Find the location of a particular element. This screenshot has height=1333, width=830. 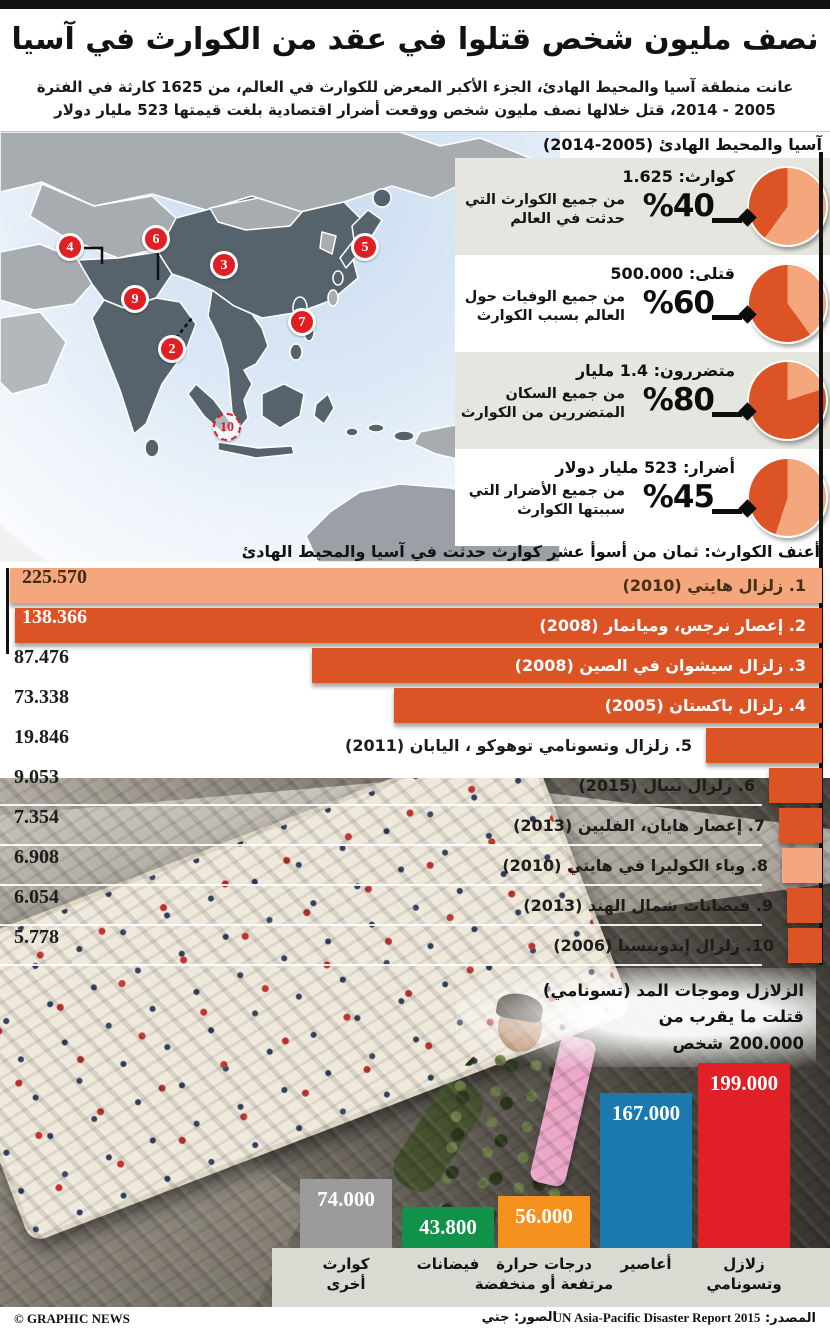

disaster-label: 6. زلزال نيبال (2015) is located at coordinates (666, 785).